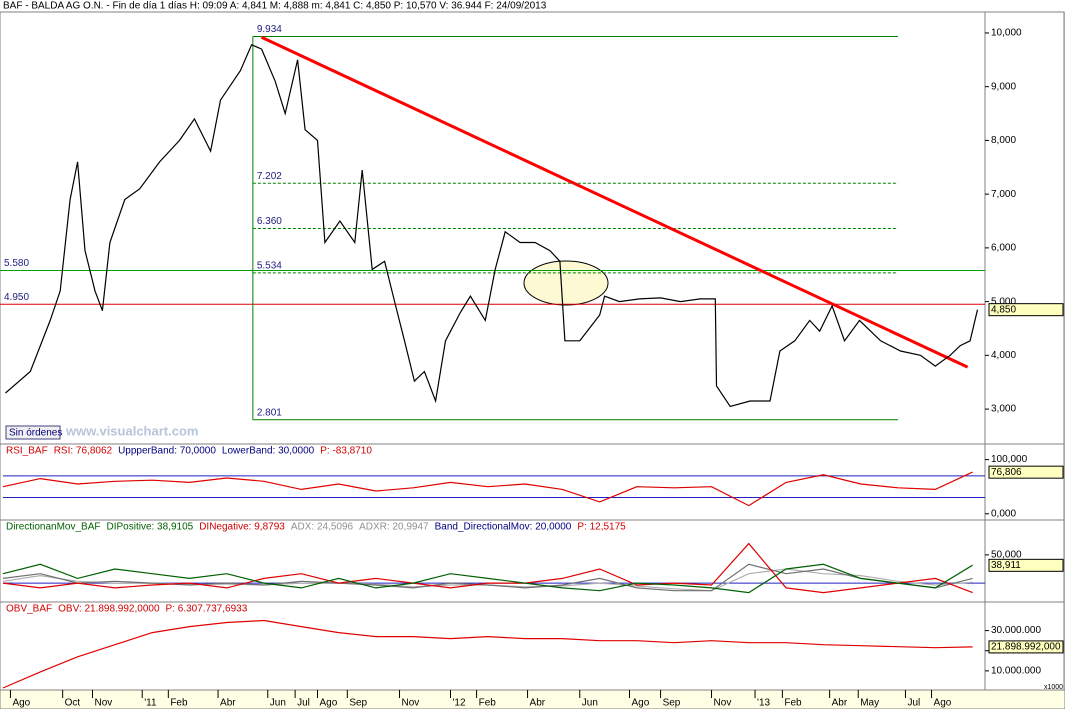 The image size is (1065, 709). Describe the element at coordinates (1016, 671) in the screenshot. I see `y-tick-label: 10.000.000` at that location.